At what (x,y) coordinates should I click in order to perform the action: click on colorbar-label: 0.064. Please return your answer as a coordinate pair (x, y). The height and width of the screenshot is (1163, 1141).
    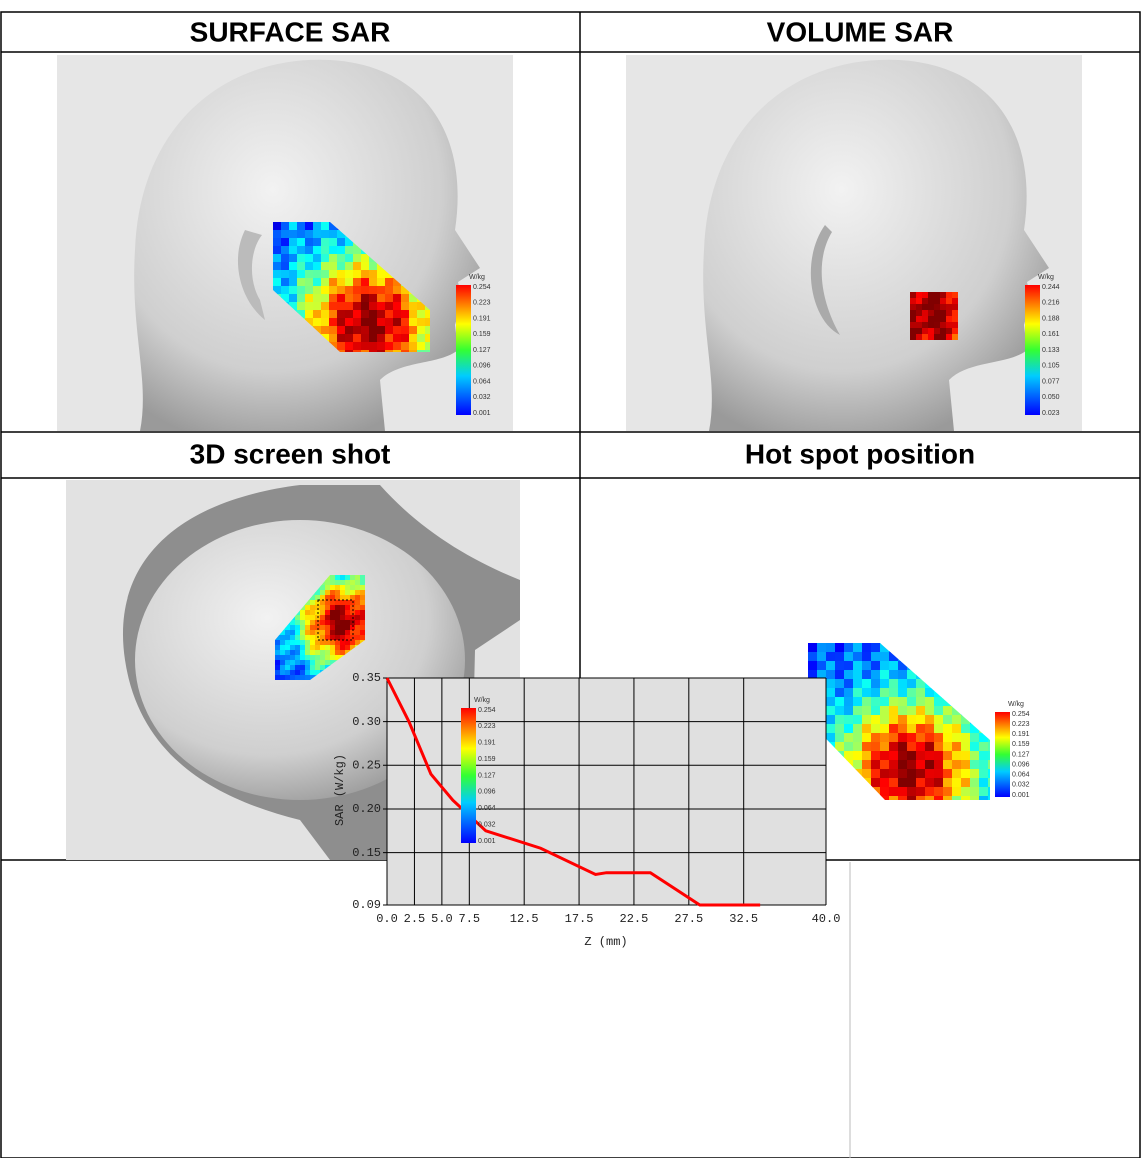
    Looking at the image, I should click on (1021, 775).